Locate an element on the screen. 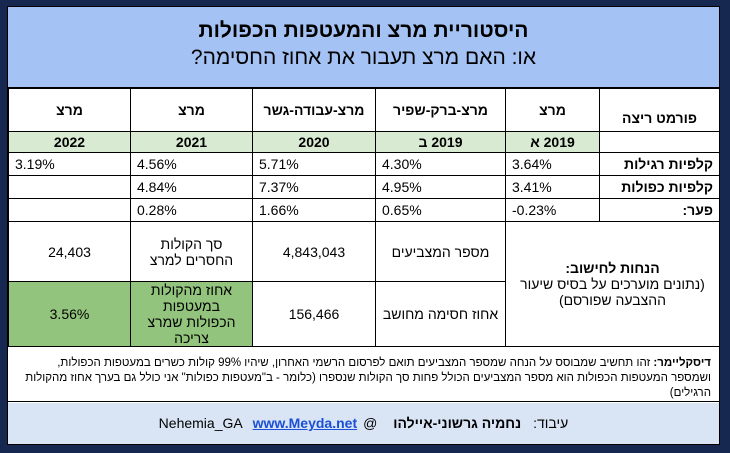  table-row: 0.28% 1.66% 0.65% -0.23% פער: is located at coordinates (364, 210).